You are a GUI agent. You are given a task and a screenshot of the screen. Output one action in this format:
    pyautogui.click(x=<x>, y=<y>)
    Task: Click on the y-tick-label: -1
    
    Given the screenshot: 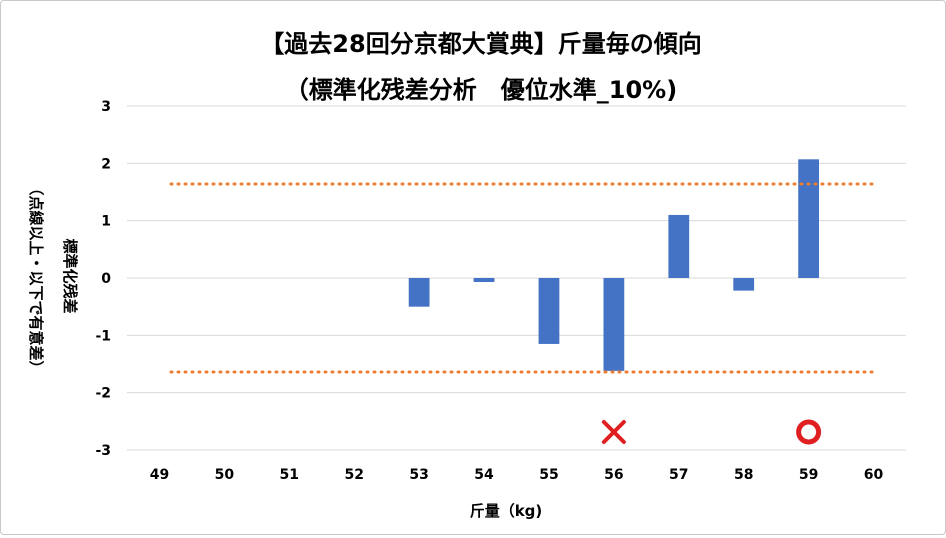 What is the action you would take?
    pyautogui.click(x=103, y=336)
    